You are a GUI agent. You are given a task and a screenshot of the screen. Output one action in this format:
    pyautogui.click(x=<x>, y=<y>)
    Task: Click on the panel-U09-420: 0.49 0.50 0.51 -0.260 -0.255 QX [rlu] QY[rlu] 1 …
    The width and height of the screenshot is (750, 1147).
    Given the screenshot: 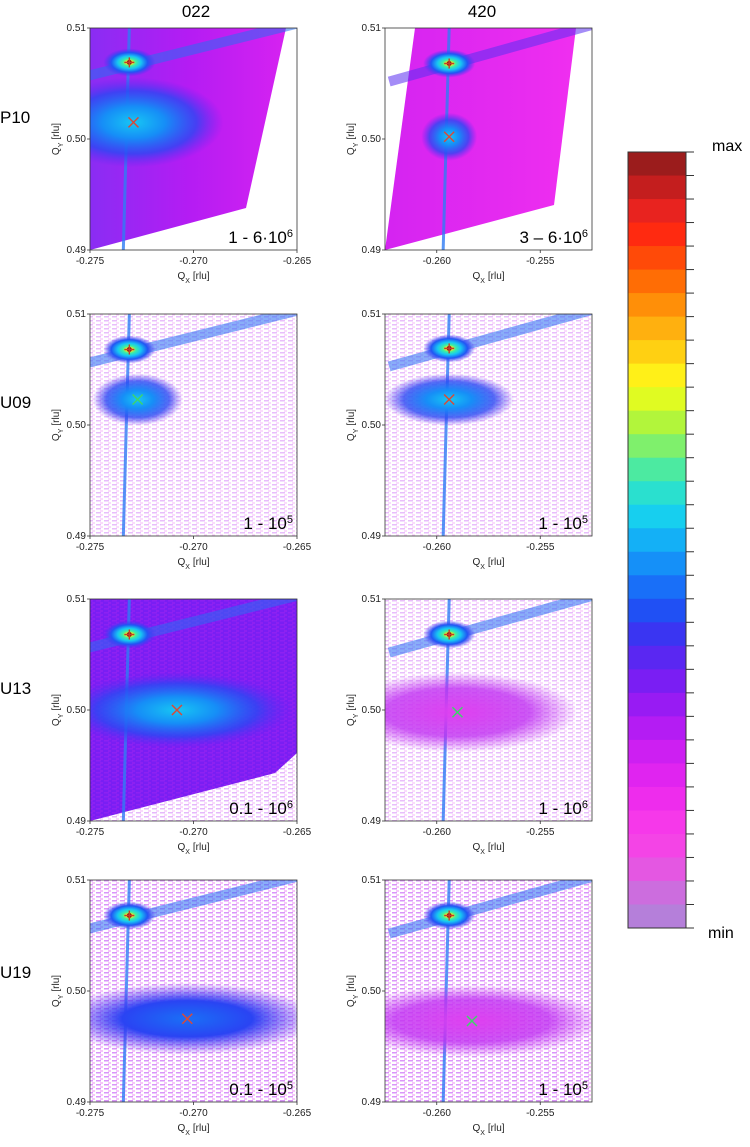 What is the action you would take?
    pyautogui.click(x=469, y=440)
    